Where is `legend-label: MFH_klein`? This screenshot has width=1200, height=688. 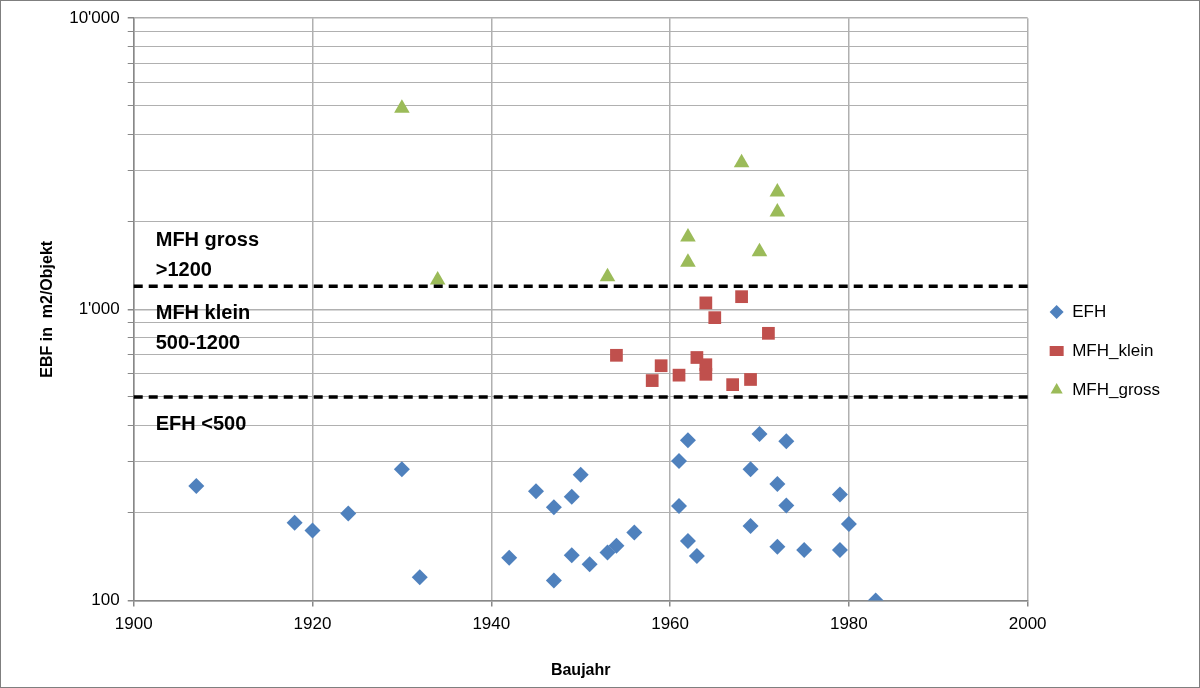
legend-label: MFH_klein is located at coordinates (1113, 350).